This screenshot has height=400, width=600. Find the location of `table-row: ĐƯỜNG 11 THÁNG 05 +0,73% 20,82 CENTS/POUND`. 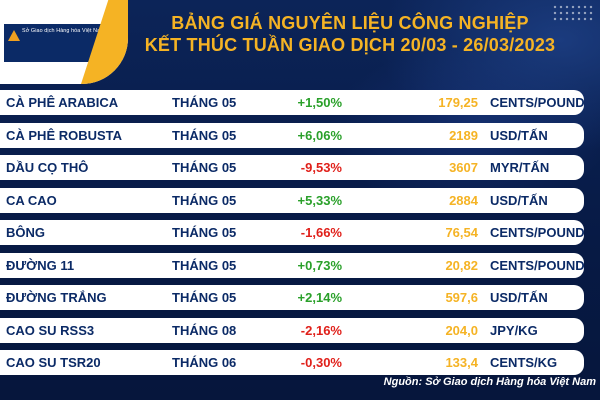

table-row: ĐƯỜNG 11 THÁNG 05 +0,73% 20,82 CENTS/POUND is located at coordinates (292, 265).